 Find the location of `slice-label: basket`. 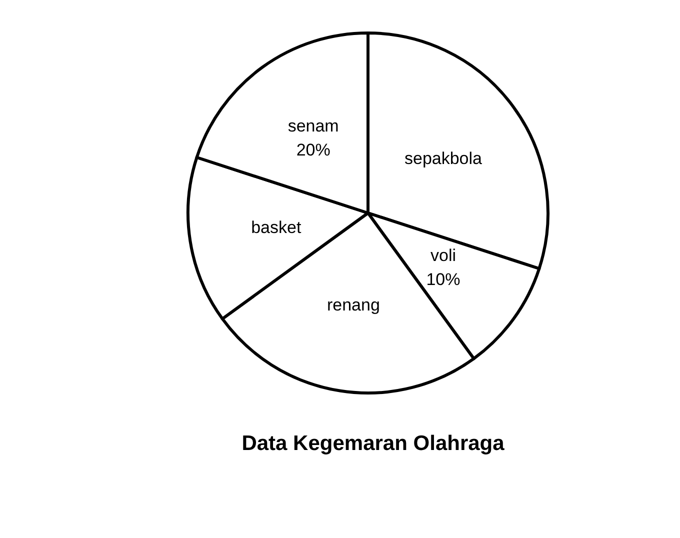

slice-label: basket is located at coordinates (276, 228).